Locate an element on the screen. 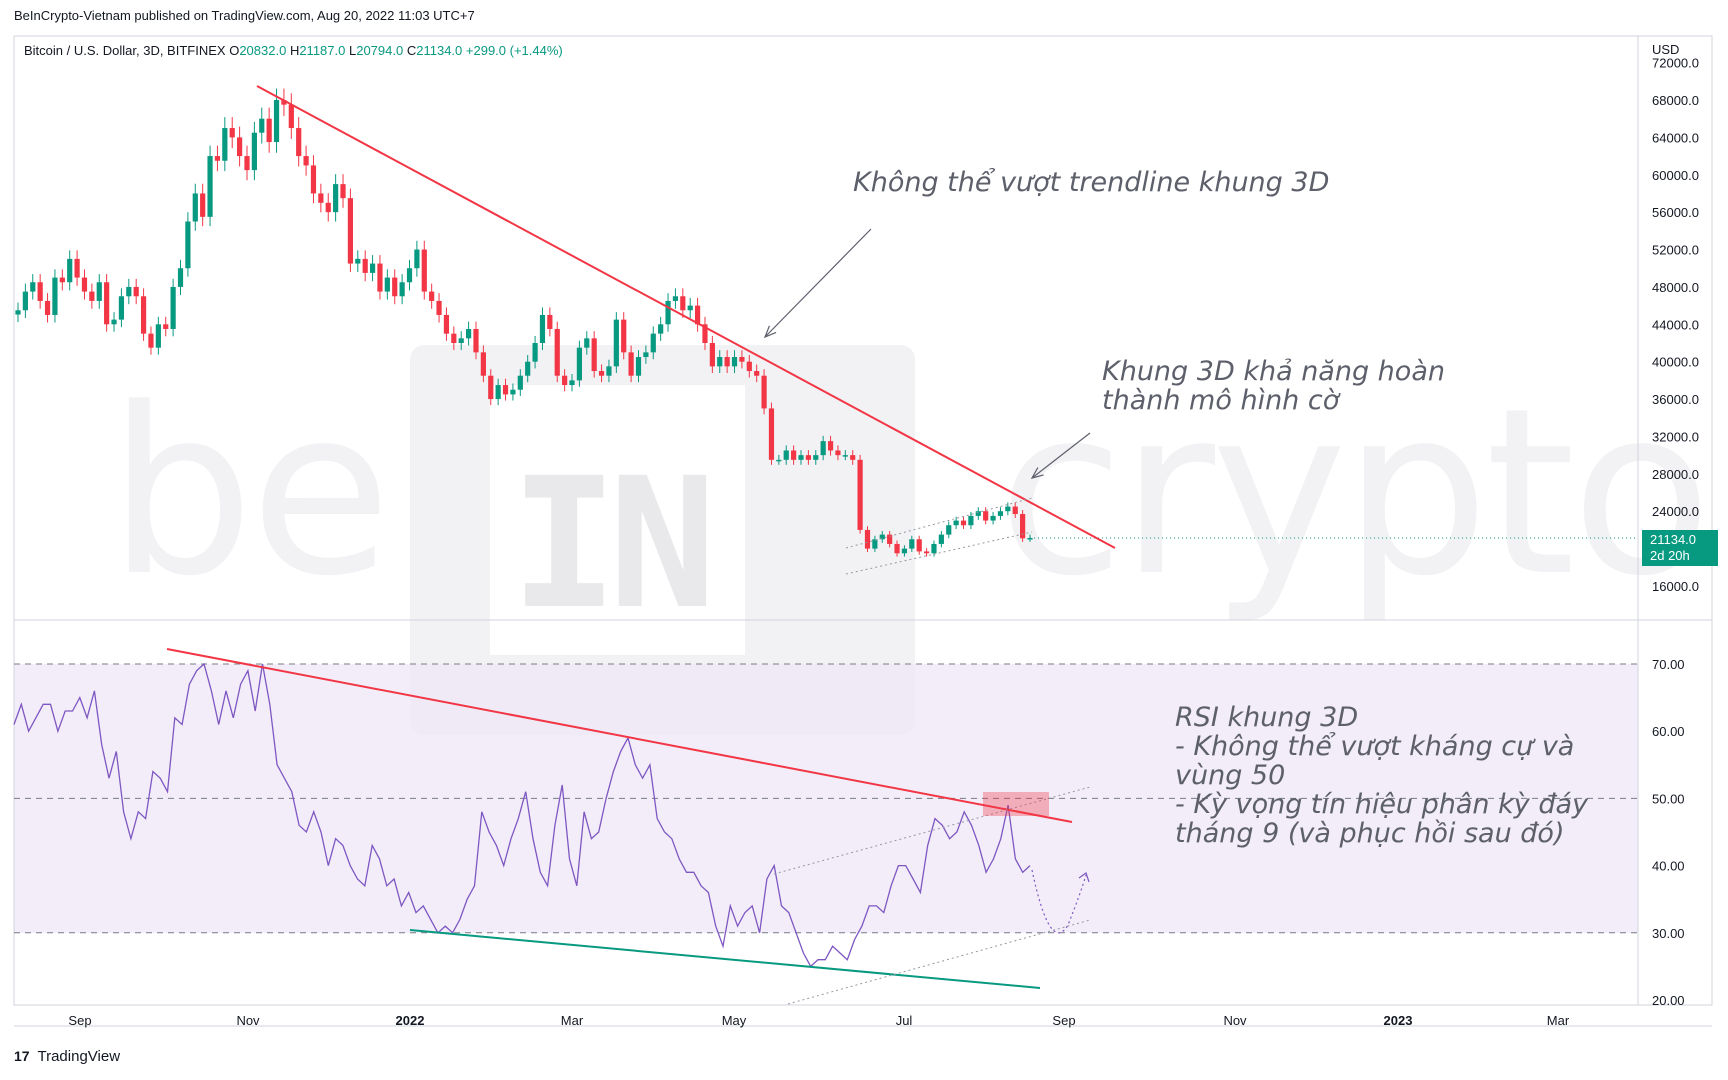  price-tick: 24000.0 is located at coordinates (1675, 511).